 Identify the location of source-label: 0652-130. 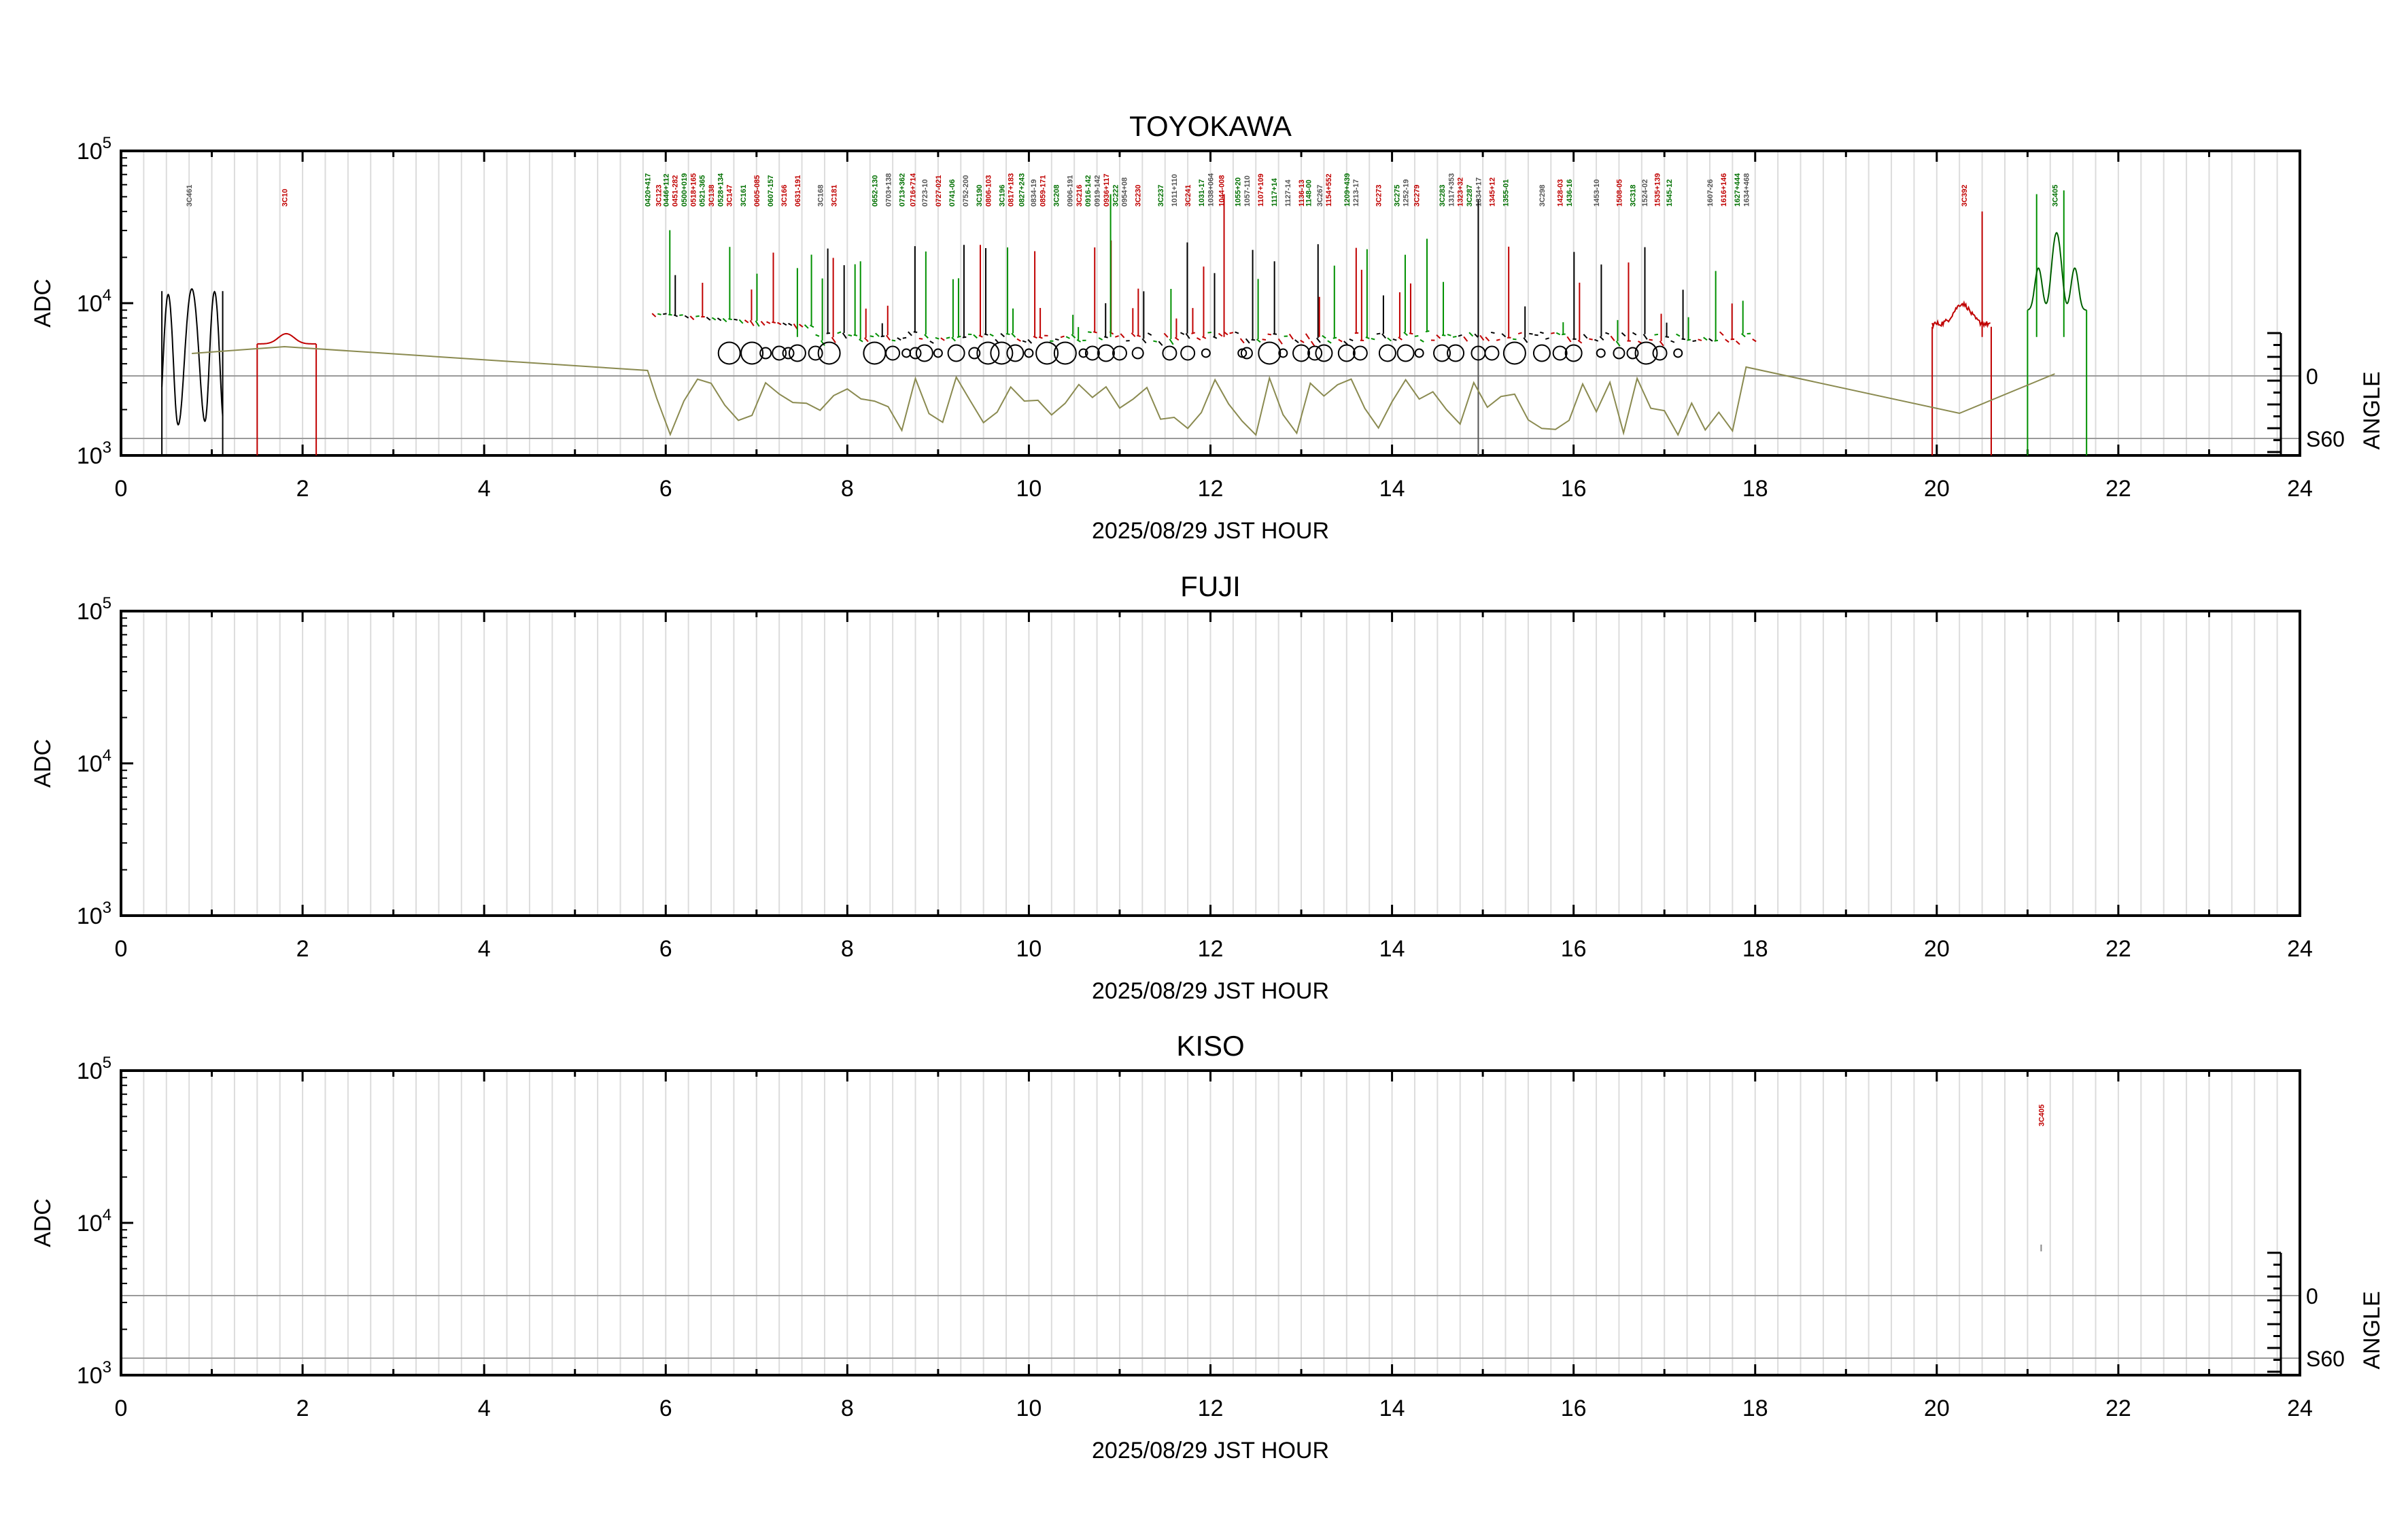
(875, 191).